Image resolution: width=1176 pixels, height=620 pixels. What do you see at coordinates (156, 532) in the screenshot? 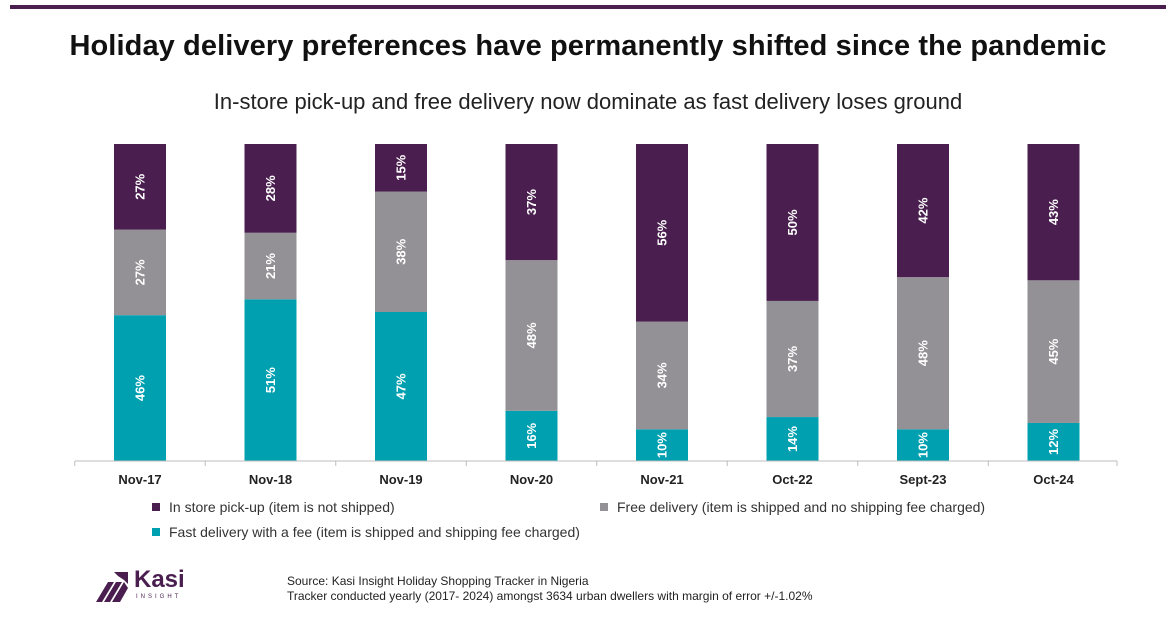
I see `legend-swatch-fast` at bounding box center [156, 532].